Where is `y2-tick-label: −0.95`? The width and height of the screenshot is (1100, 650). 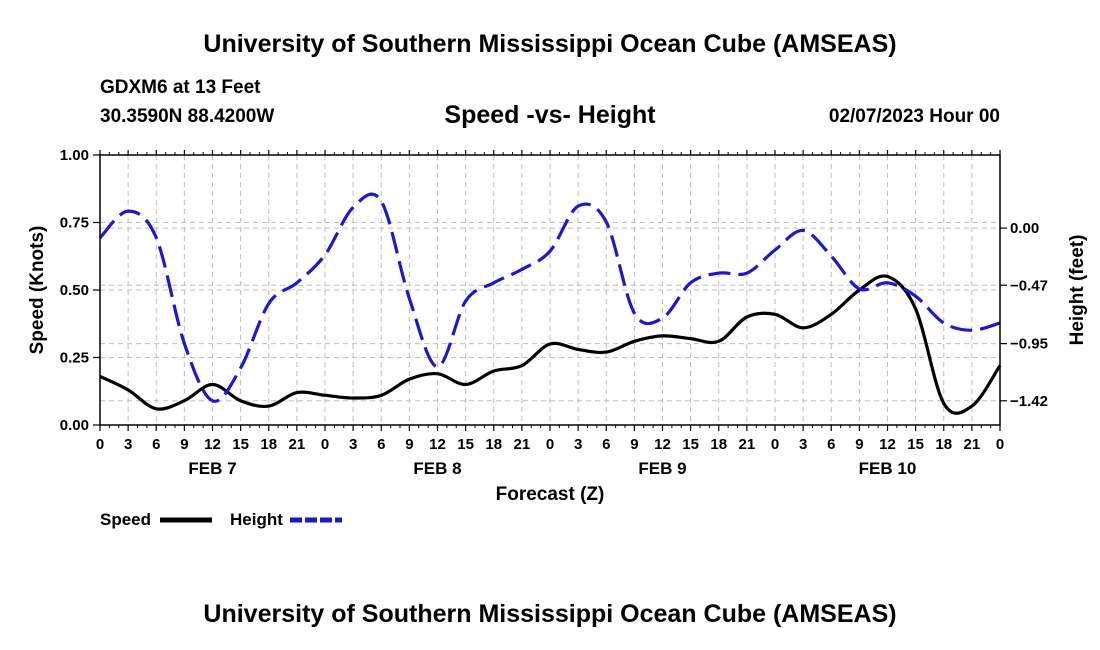 y2-tick-label: −0.95 is located at coordinates (1029, 344).